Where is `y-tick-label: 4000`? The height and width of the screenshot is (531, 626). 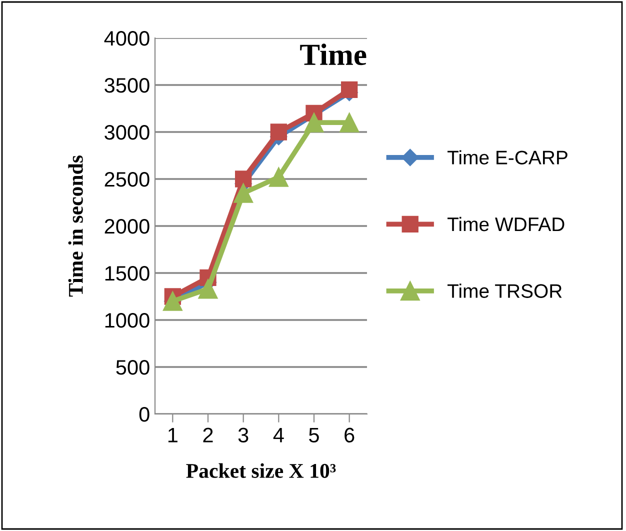
y-tick-label: 4000 is located at coordinates (127, 38).